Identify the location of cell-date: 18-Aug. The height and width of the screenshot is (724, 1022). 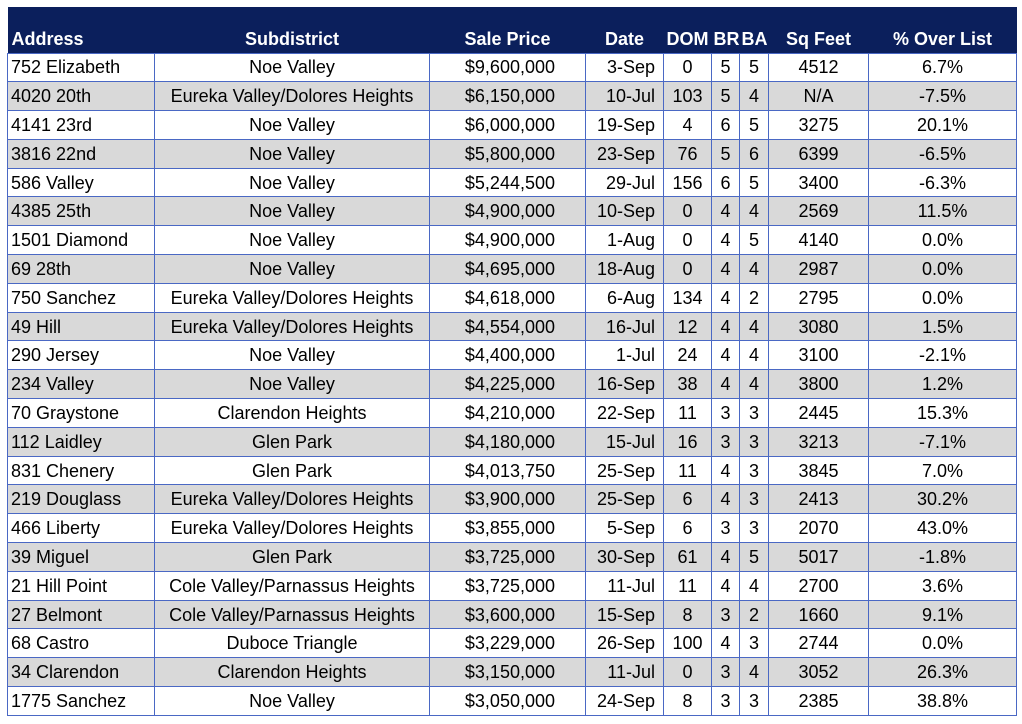
(624, 269).